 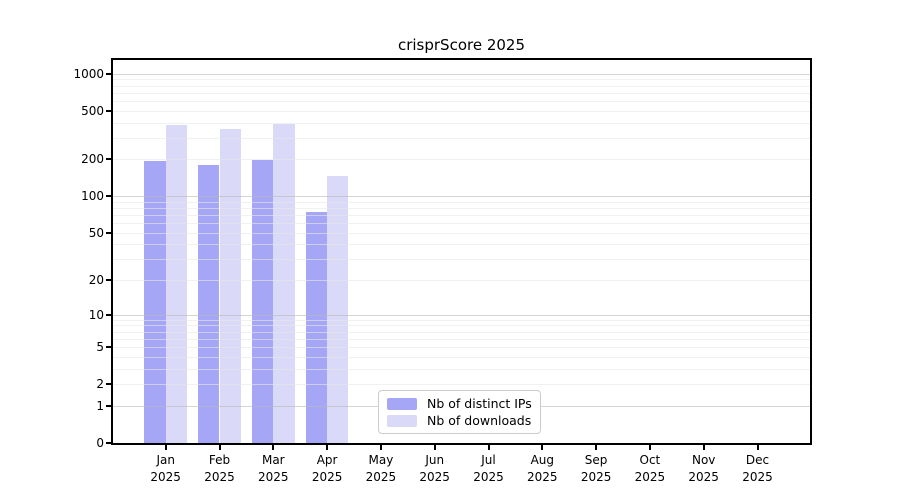 I want to click on chart-title: crisprScore 2025, so click(x=461, y=45).